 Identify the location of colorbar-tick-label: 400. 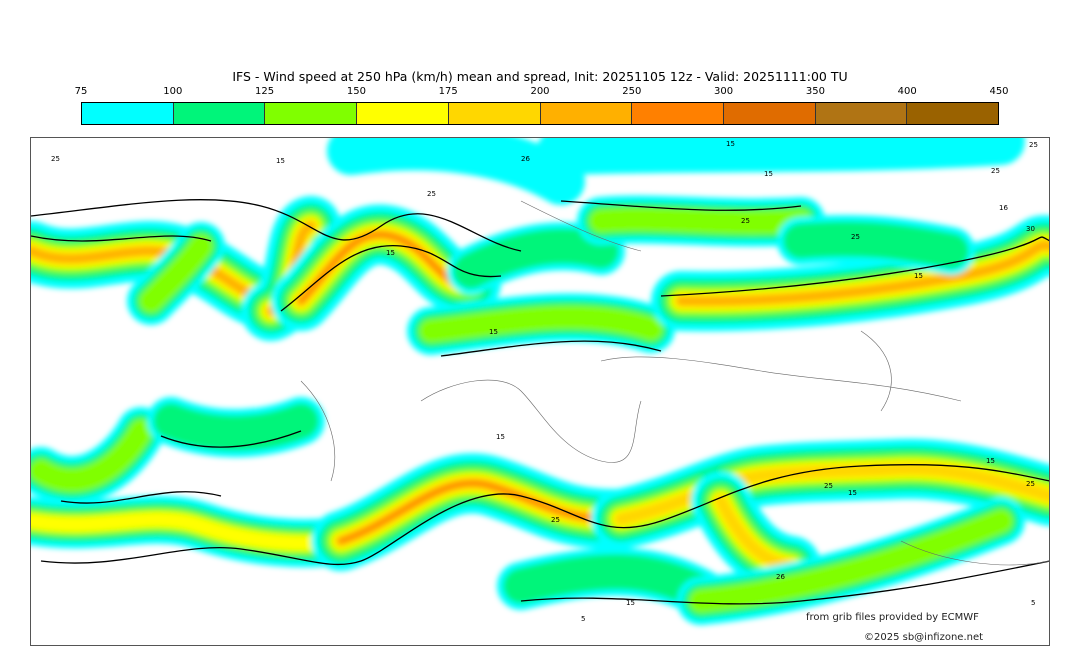
(907, 91).